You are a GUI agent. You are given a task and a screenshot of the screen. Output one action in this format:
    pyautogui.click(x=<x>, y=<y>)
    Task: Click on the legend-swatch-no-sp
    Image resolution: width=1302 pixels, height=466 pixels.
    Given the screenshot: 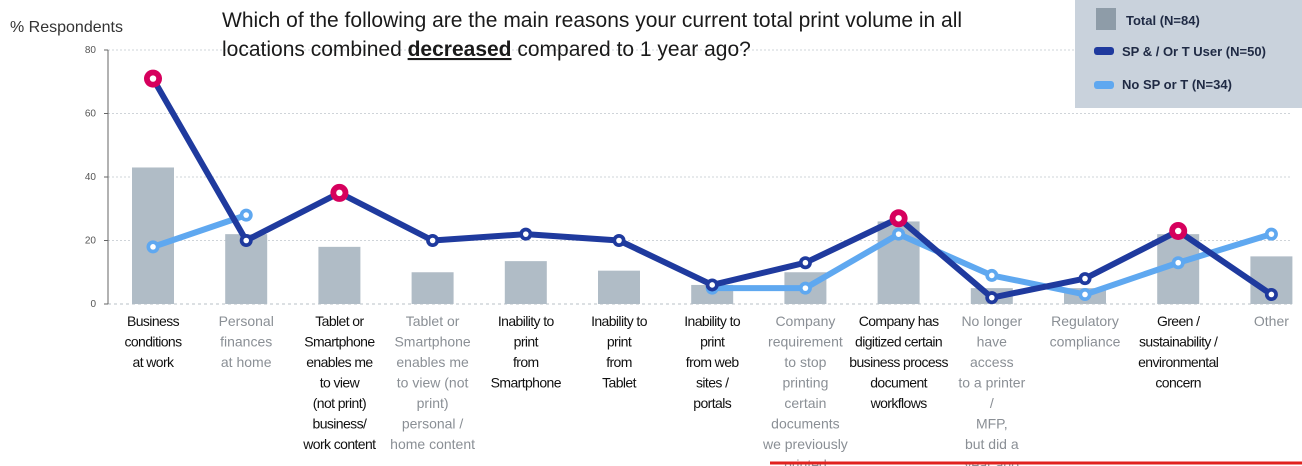 What is the action you would take?
    pyautogui.click(x=1104, y=85)
    